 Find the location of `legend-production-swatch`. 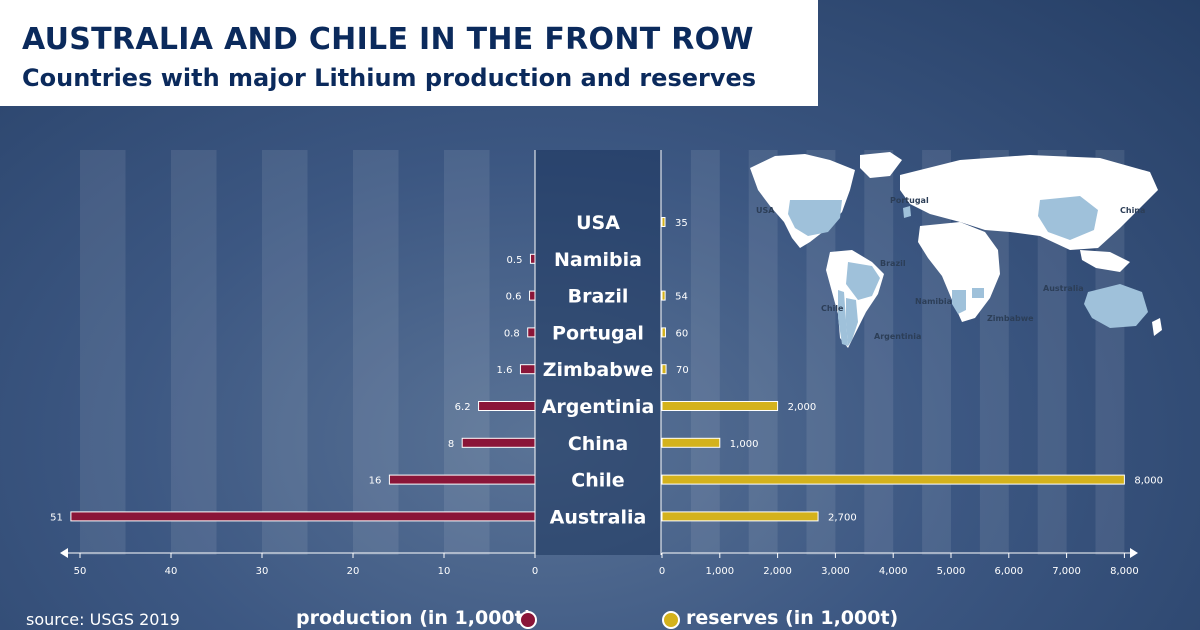

legend-production-swatch is located at coordinates (528, 620).